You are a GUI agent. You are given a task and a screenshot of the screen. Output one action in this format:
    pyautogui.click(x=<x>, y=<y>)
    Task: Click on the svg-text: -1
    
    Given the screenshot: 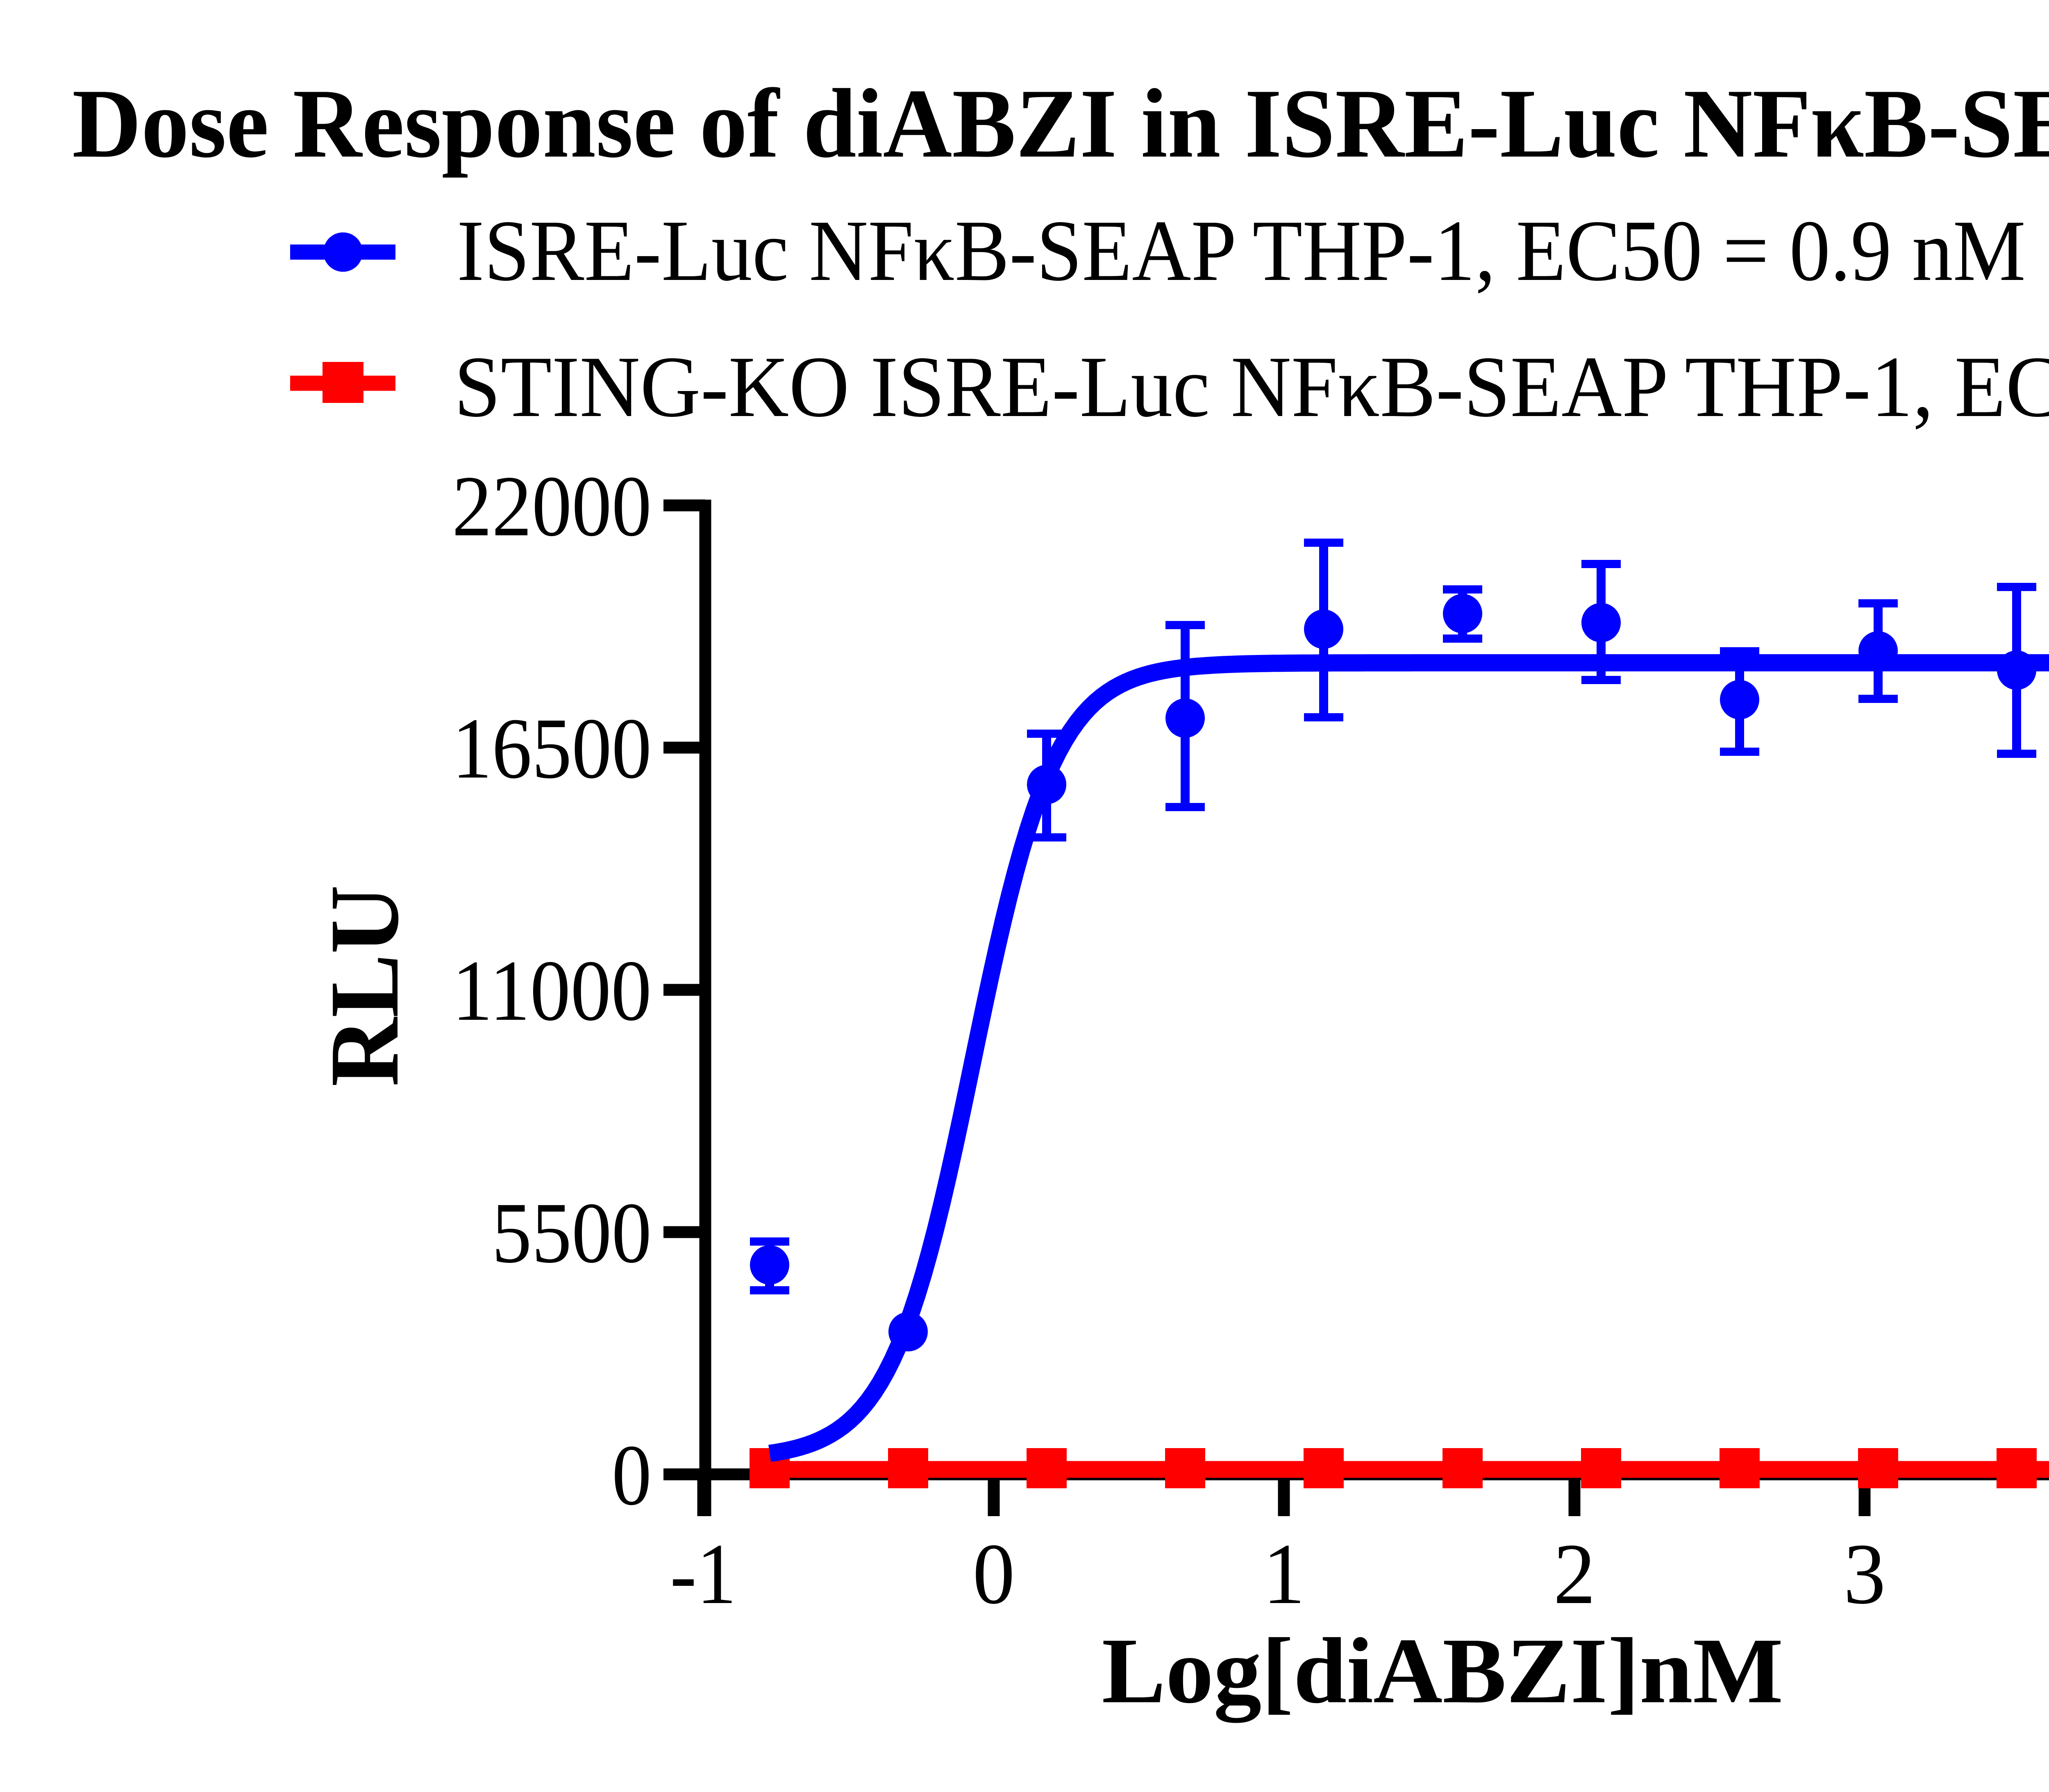 What is the action you would take?
    pyautogui.click(x=703, y=1574)
    